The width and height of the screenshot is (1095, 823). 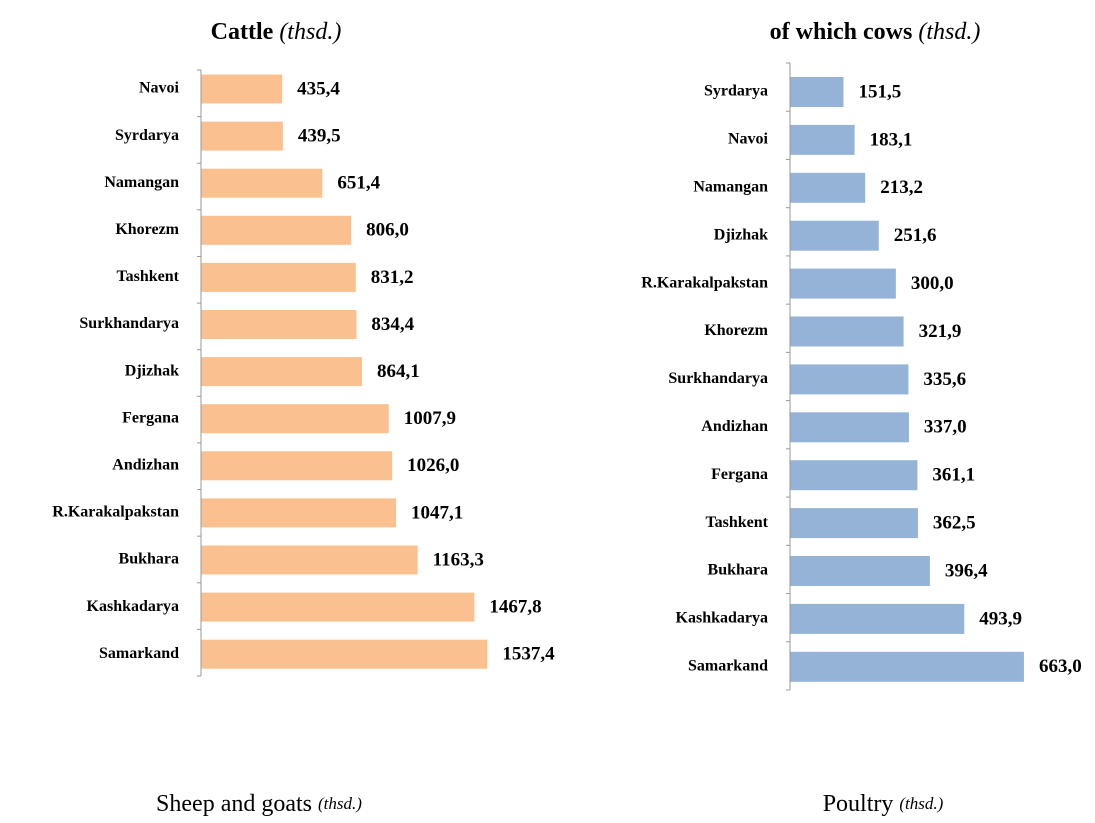 I want to click on value-label: 362,5, so click(x=954, y=522).